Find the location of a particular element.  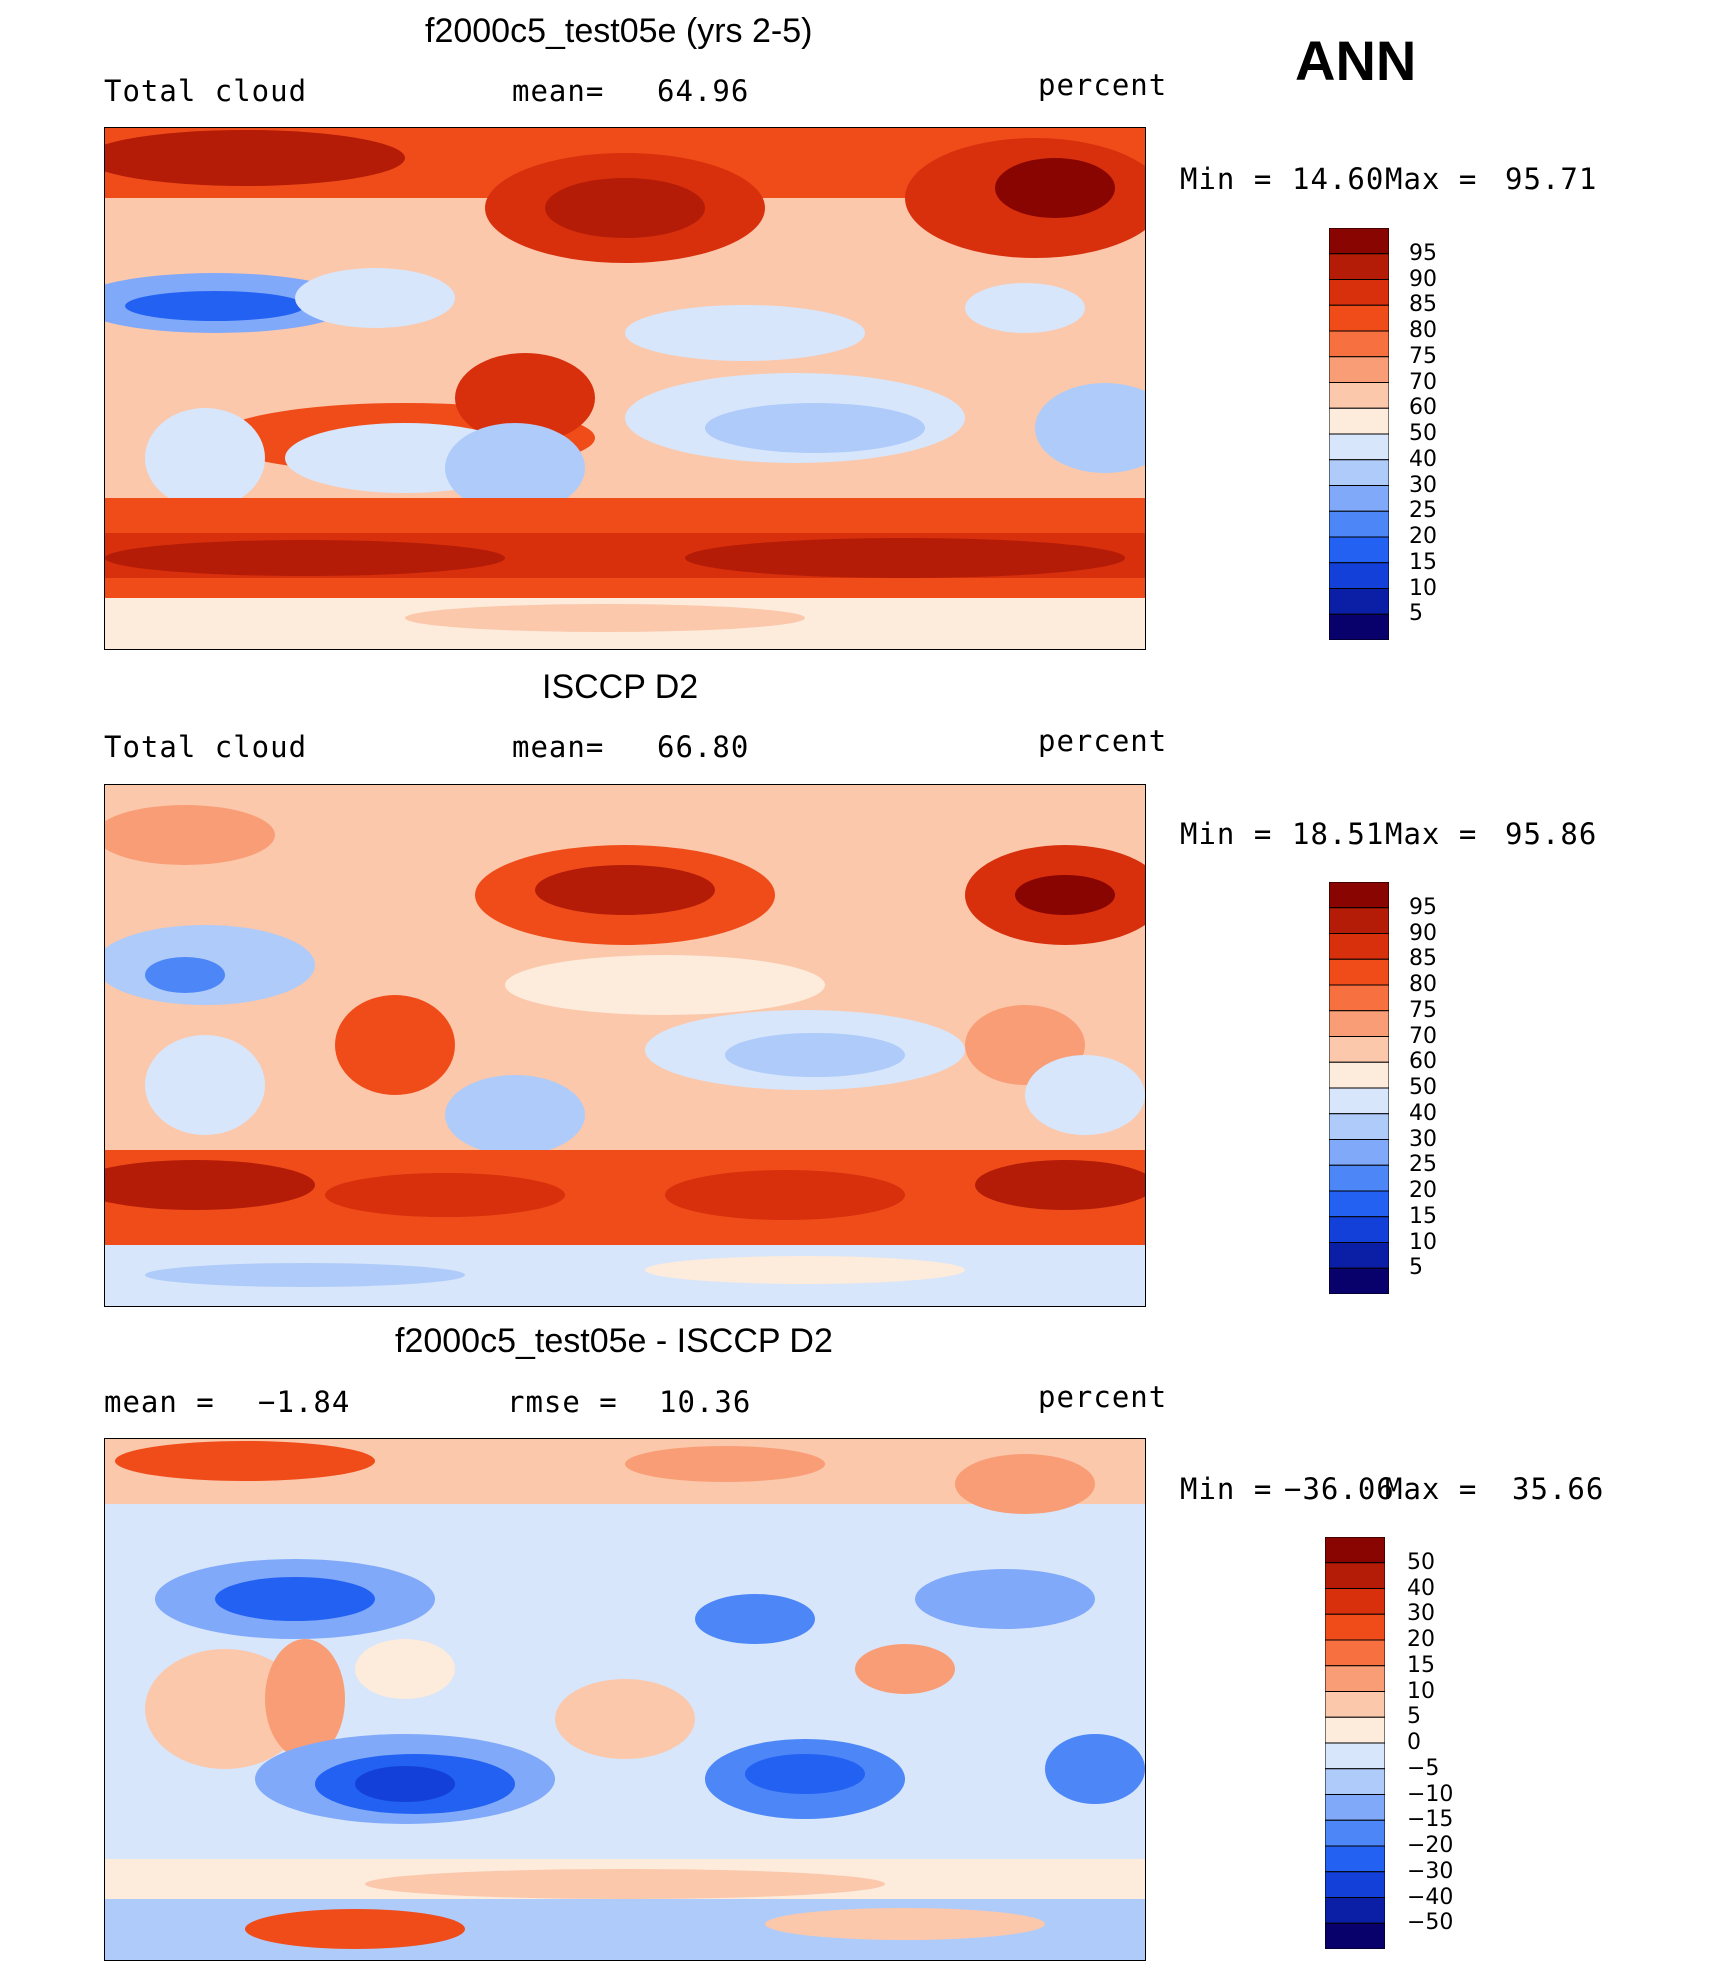

mean-label: mean = is located at coordinates (159, 1402).